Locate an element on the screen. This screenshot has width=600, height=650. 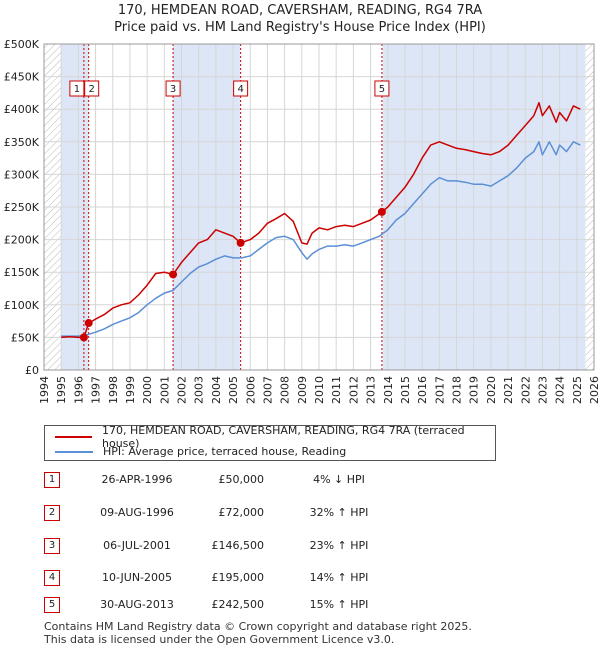
transaction-price: £50,000 is located at coordinates (241, 479).